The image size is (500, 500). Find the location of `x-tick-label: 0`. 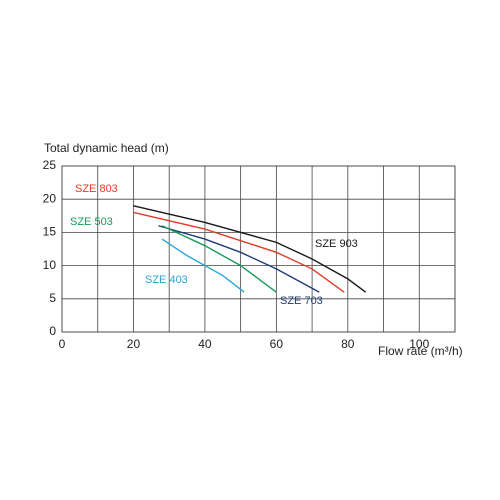

x-tick-label: 0 is located at coordinates (62, 344).